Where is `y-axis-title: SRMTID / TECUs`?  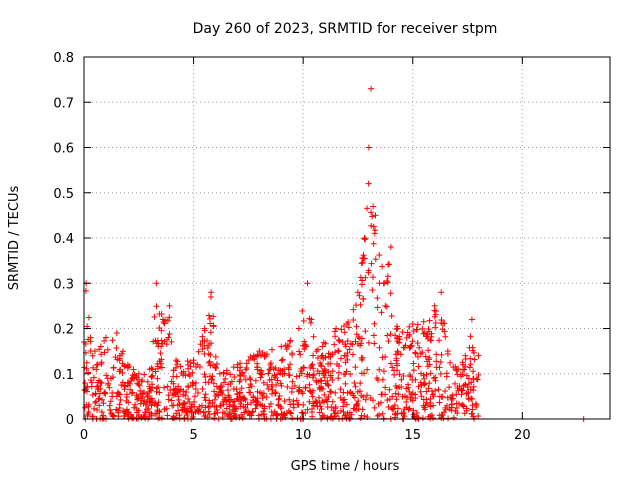
y-axis-title: SRMTID / TECUs is located at coordinates (14, 238).